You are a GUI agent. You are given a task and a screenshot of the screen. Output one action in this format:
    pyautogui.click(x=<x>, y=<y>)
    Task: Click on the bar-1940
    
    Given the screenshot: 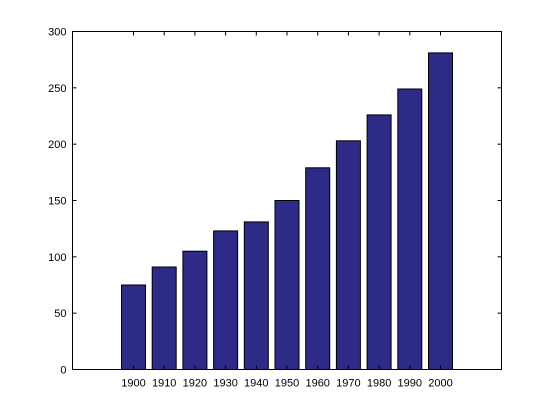 What is the action you would take?
    pyautogui.click(x=256, y=295)
    